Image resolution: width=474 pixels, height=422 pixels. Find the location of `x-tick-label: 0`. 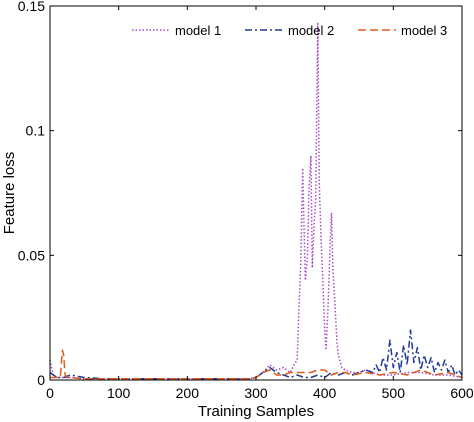

x-tick-label: 0 is located at coordinates (50, 393).